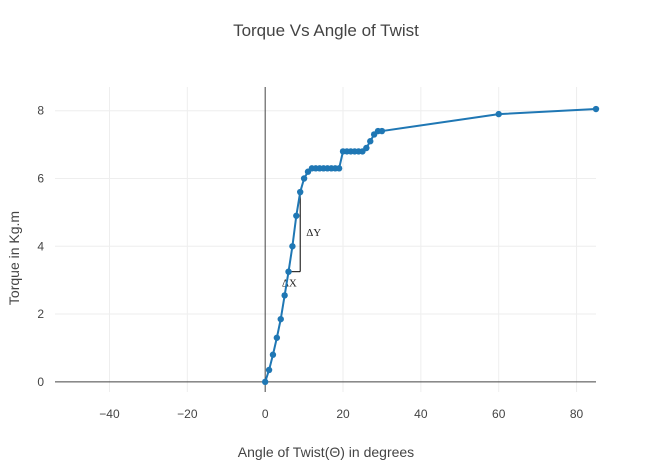 This screenshot has width=647, height=474. I want to click on y-axis-label: Torque in Kg.m, so click(14, 258).